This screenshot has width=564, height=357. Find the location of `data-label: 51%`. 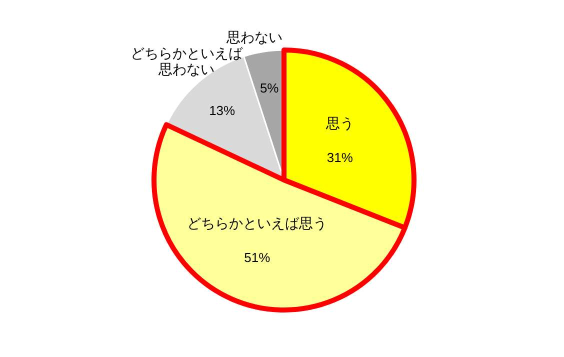

data-label: 51% is located at coordinates (257, 258).